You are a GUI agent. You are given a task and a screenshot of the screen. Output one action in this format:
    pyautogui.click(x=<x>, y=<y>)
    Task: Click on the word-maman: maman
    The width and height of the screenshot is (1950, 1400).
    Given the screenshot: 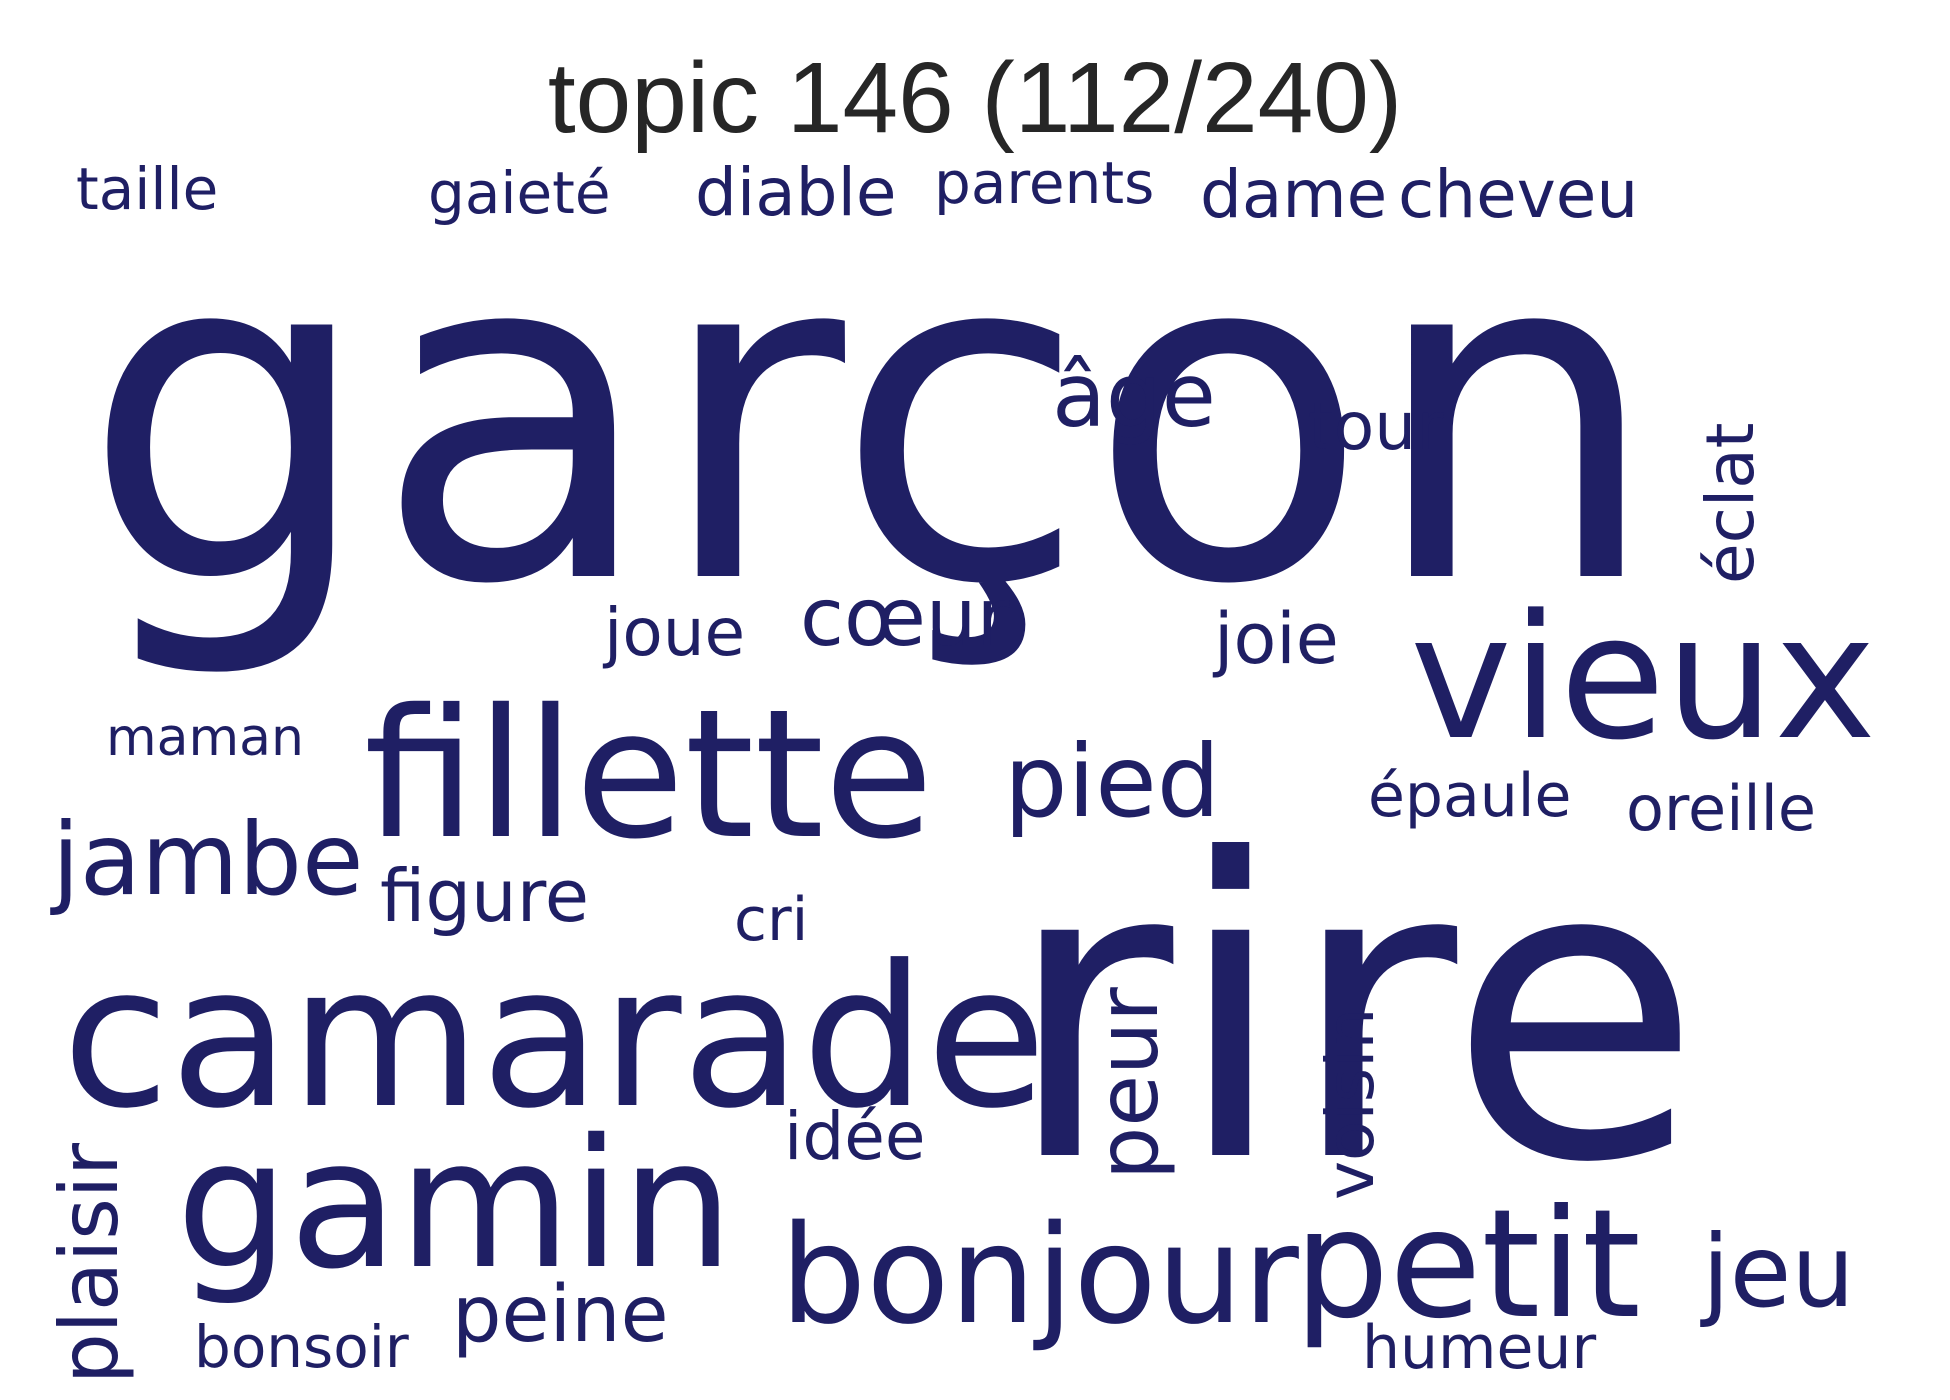 What is the action you would take?
    pyautogui.click(x=205, y=738)
    